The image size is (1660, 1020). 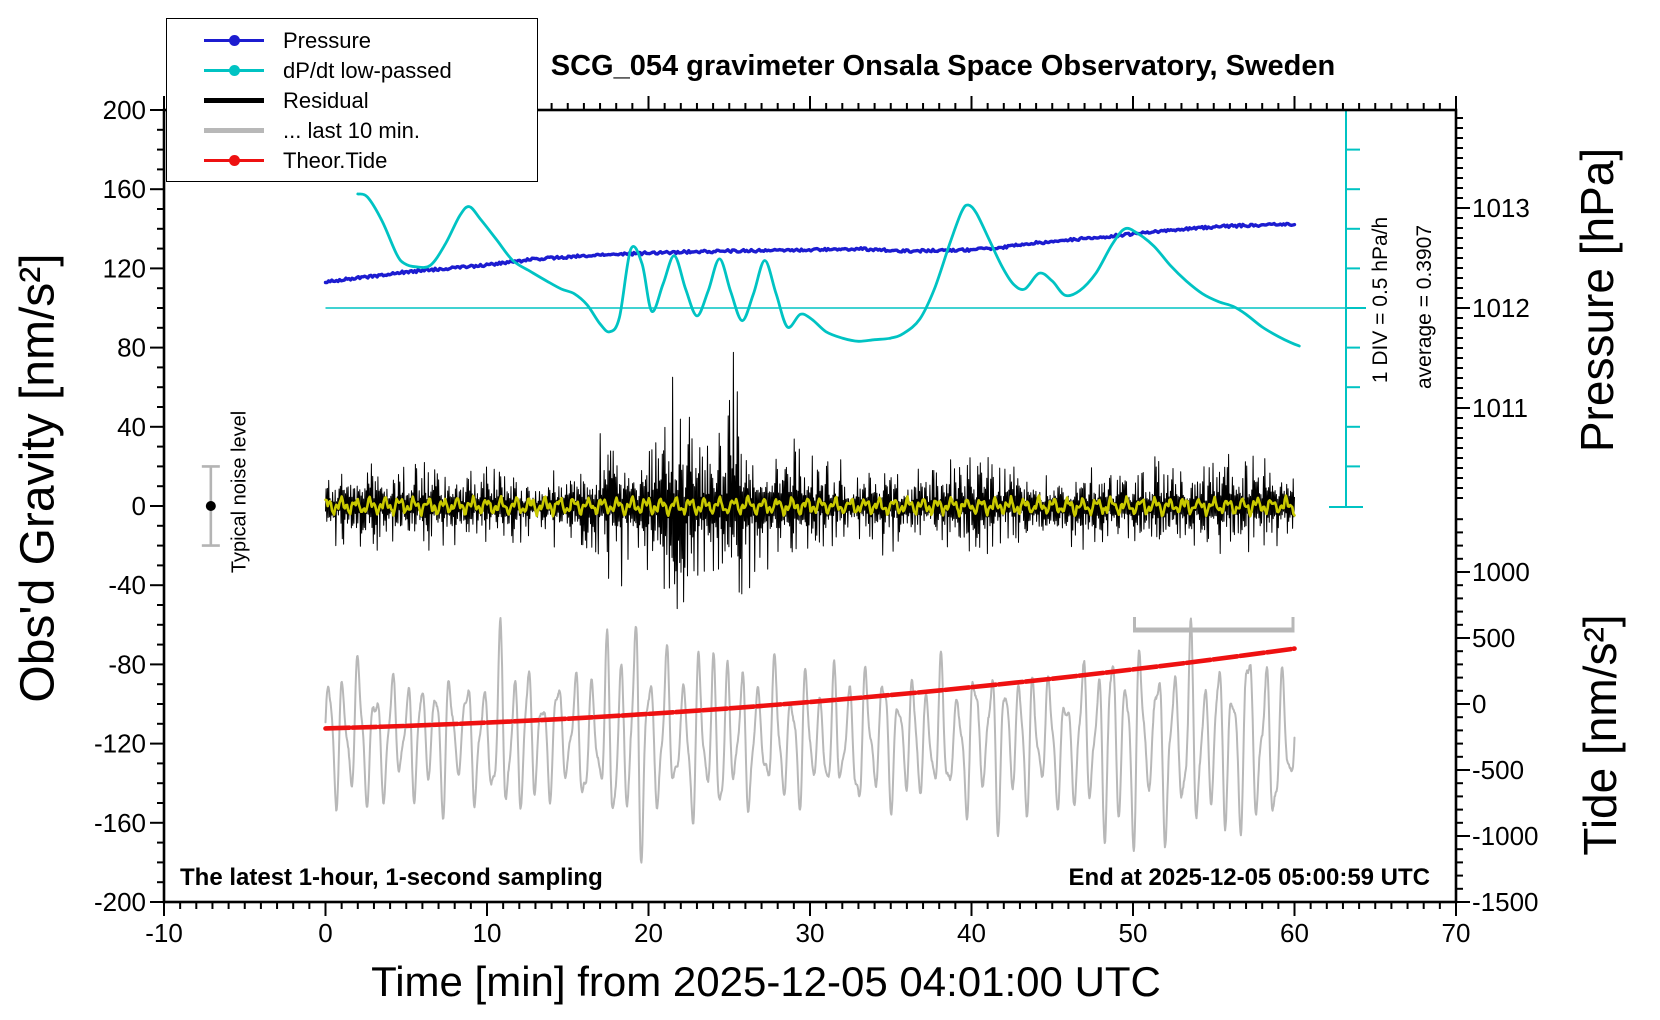 I want to click on tick-label: 70, so click(x=1456, y=933).